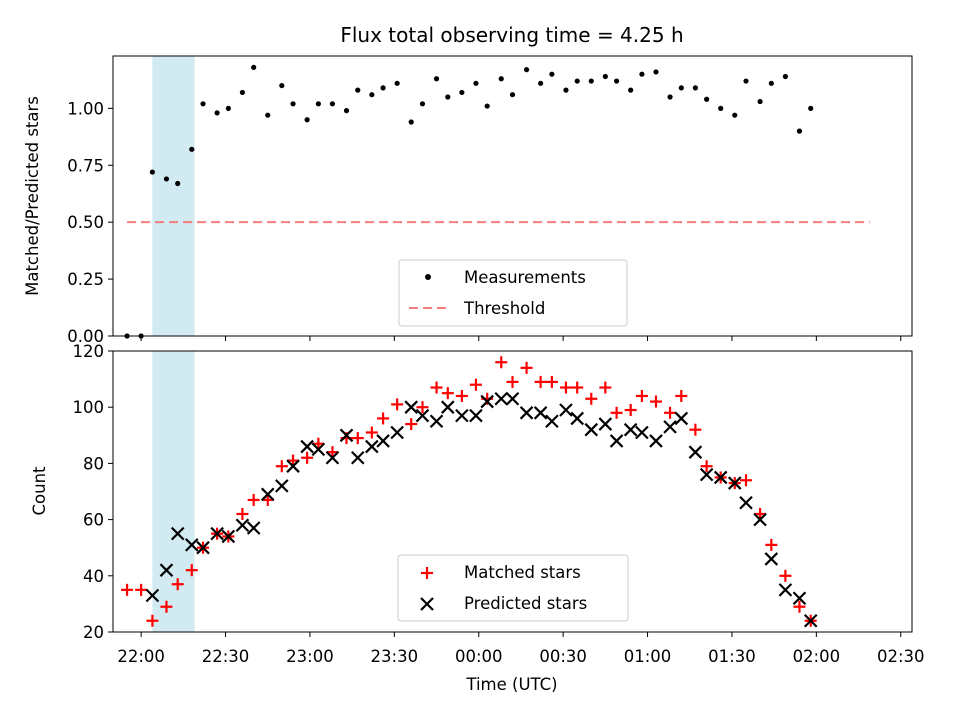  I want to click on top-y-ticks: 0.00 0.25 0.50 0.75 1.00, so click(90, 222).